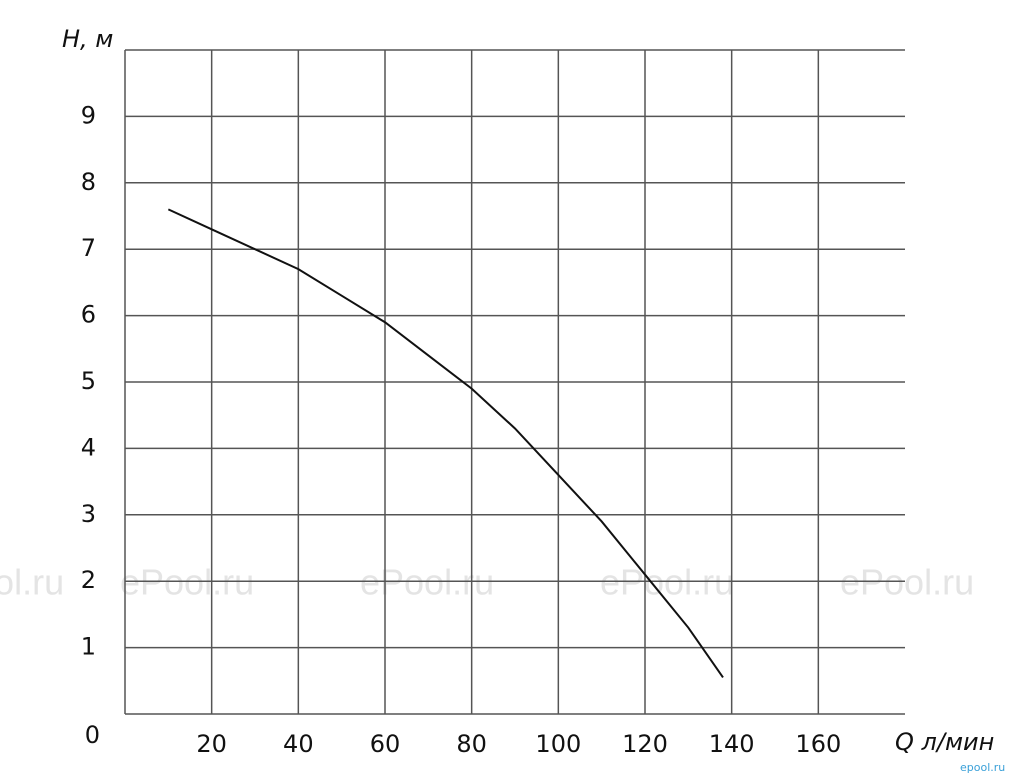 The image size is (1026, 781). What do you see at coordinates (92, 735) in the screenshot?
I see `y-tick-label: 0` at bounding box center [92, 735].